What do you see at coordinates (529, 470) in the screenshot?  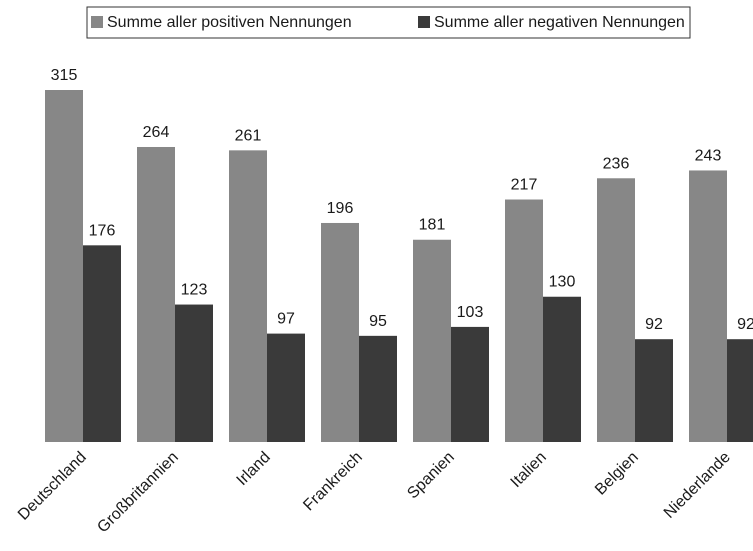 I see `x-tick-label: Italien` at bounding box center [529, 470].